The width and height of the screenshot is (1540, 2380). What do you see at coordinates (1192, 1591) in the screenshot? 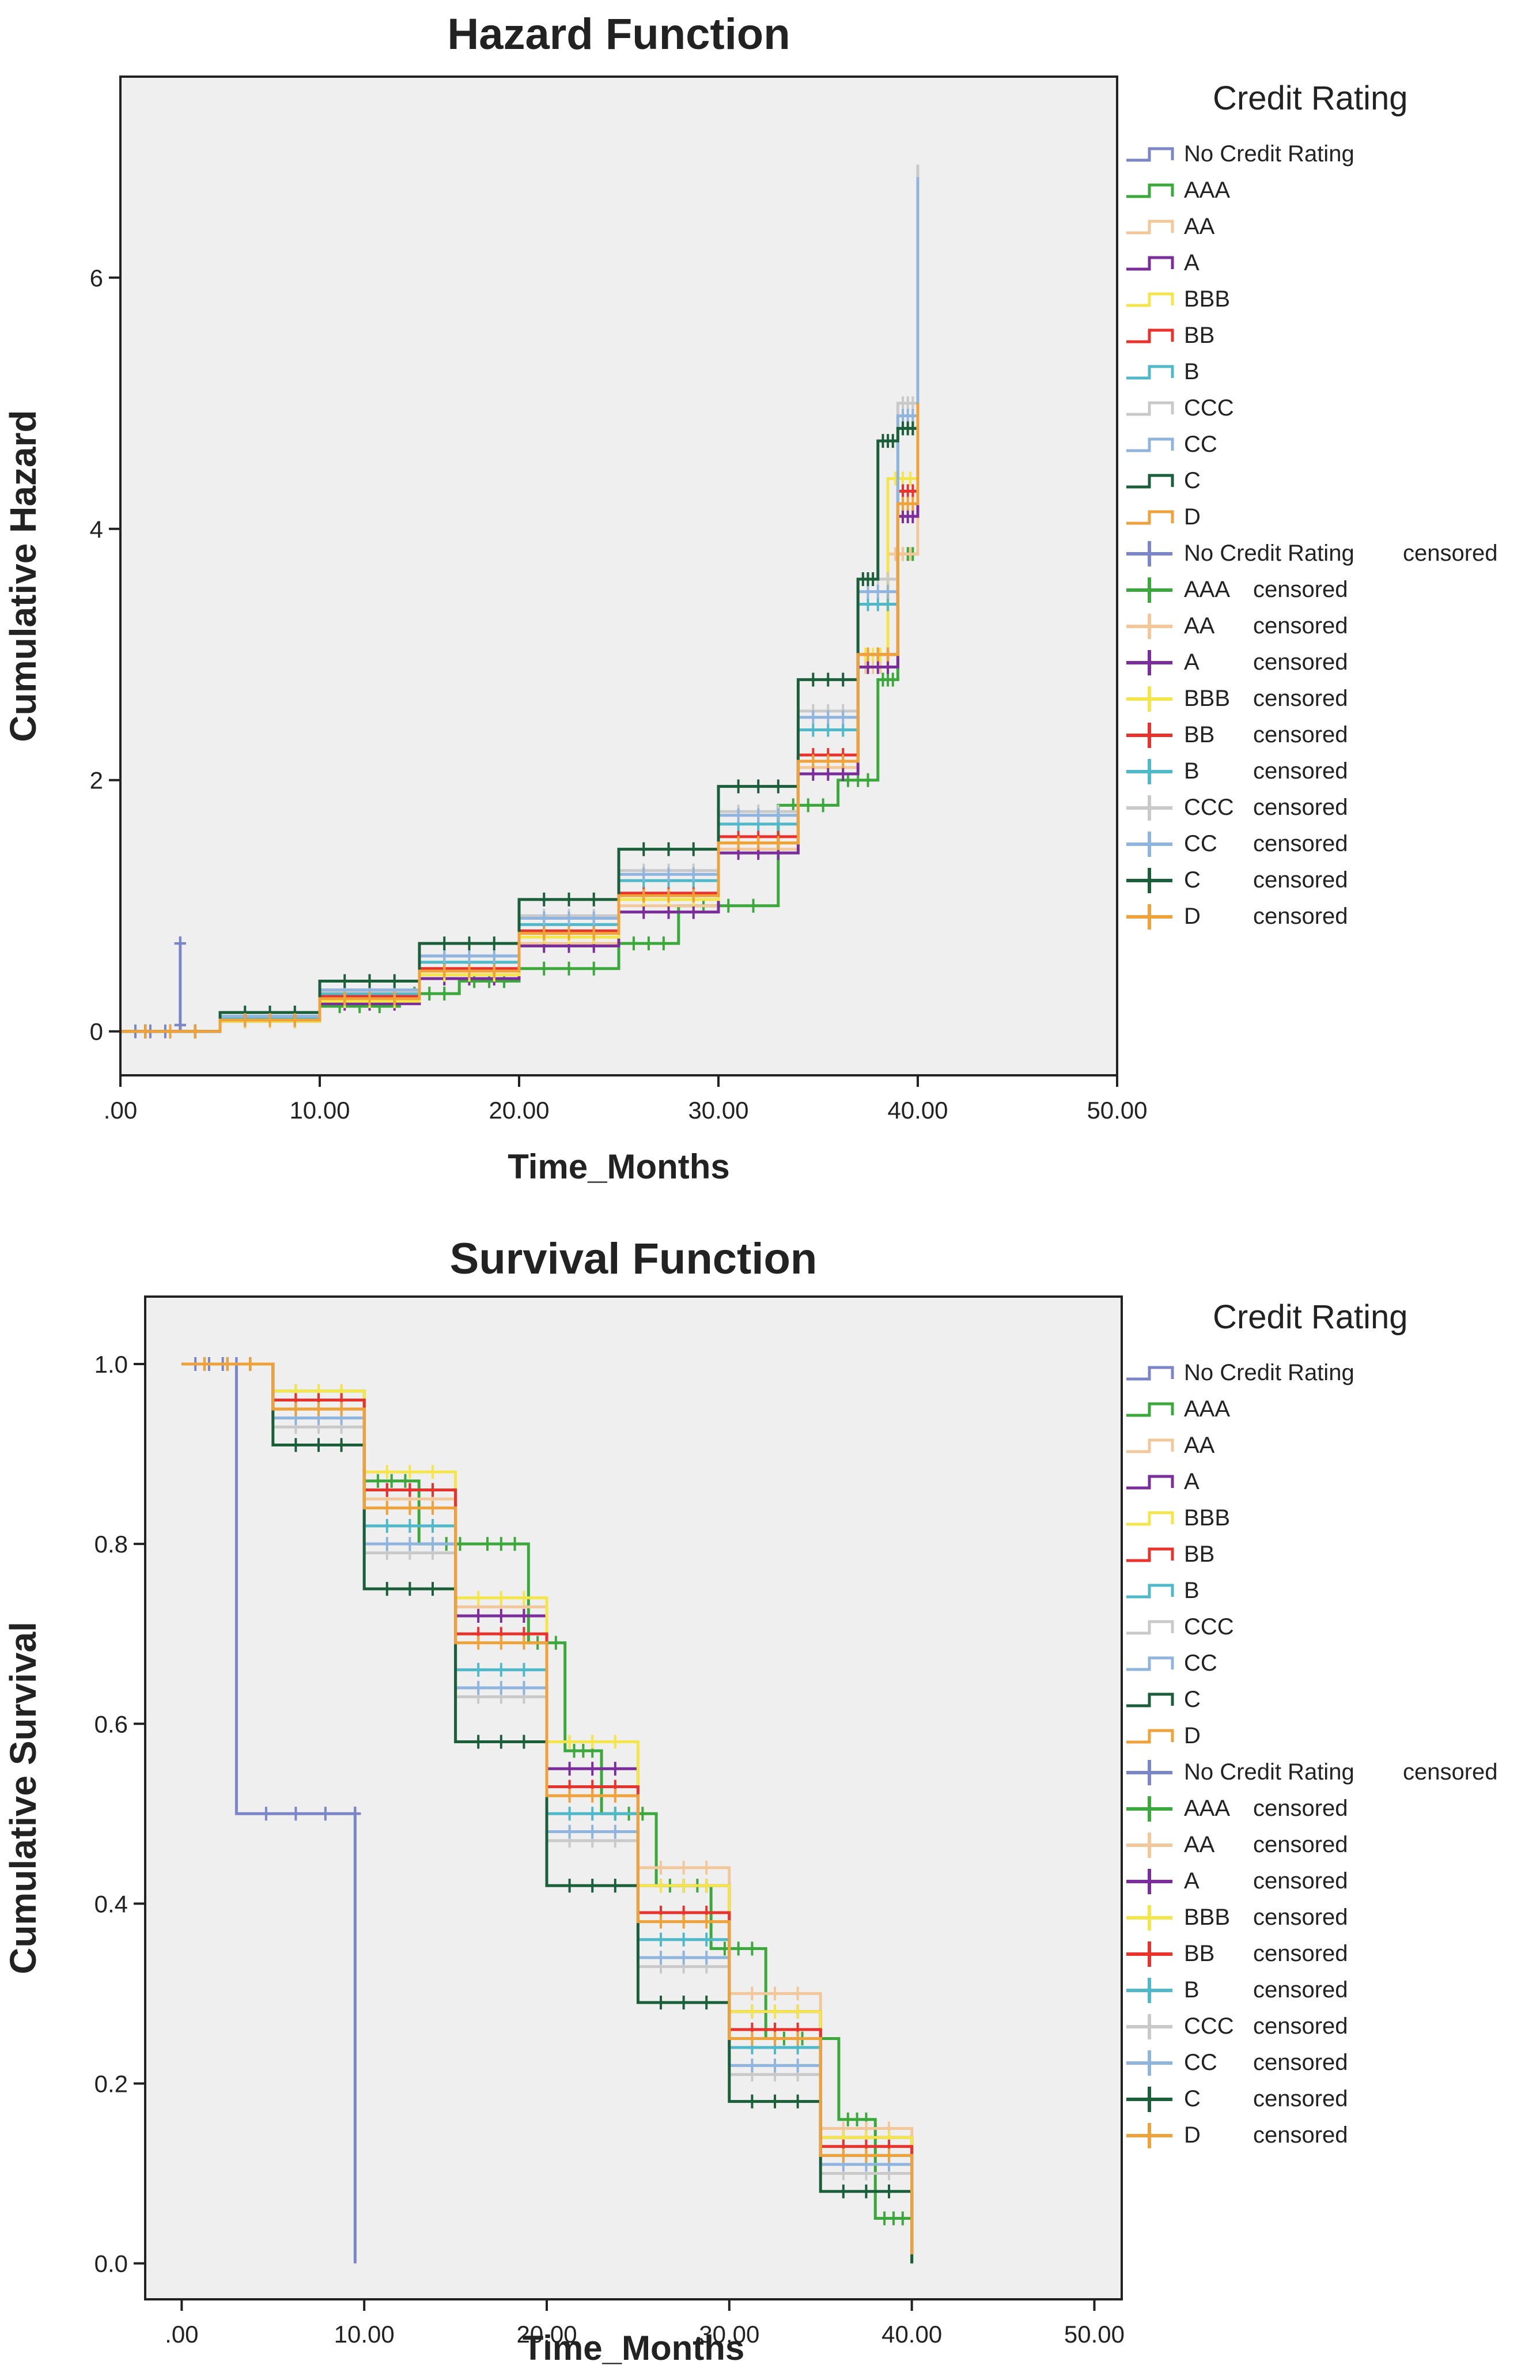
I see `legend-entry: B` at bounding box center [1192, 1591].